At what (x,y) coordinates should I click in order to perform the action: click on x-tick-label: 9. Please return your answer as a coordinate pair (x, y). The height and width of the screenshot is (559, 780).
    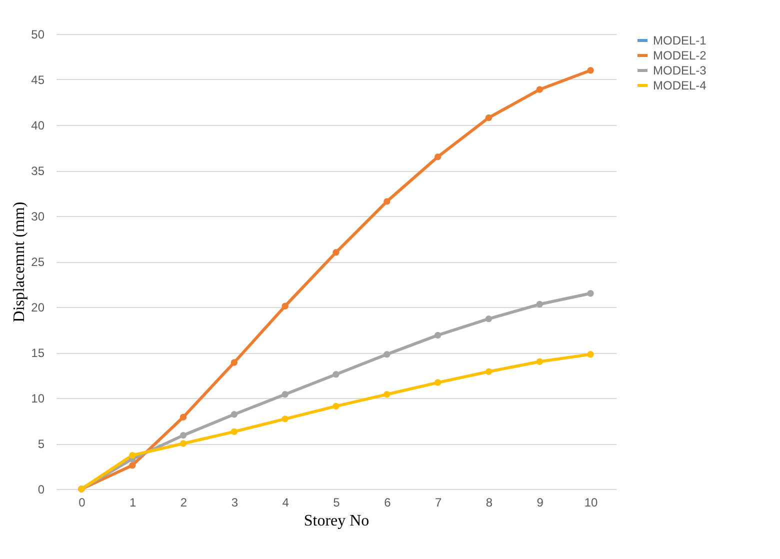
    Looking at the image, I should click on (540, 503).